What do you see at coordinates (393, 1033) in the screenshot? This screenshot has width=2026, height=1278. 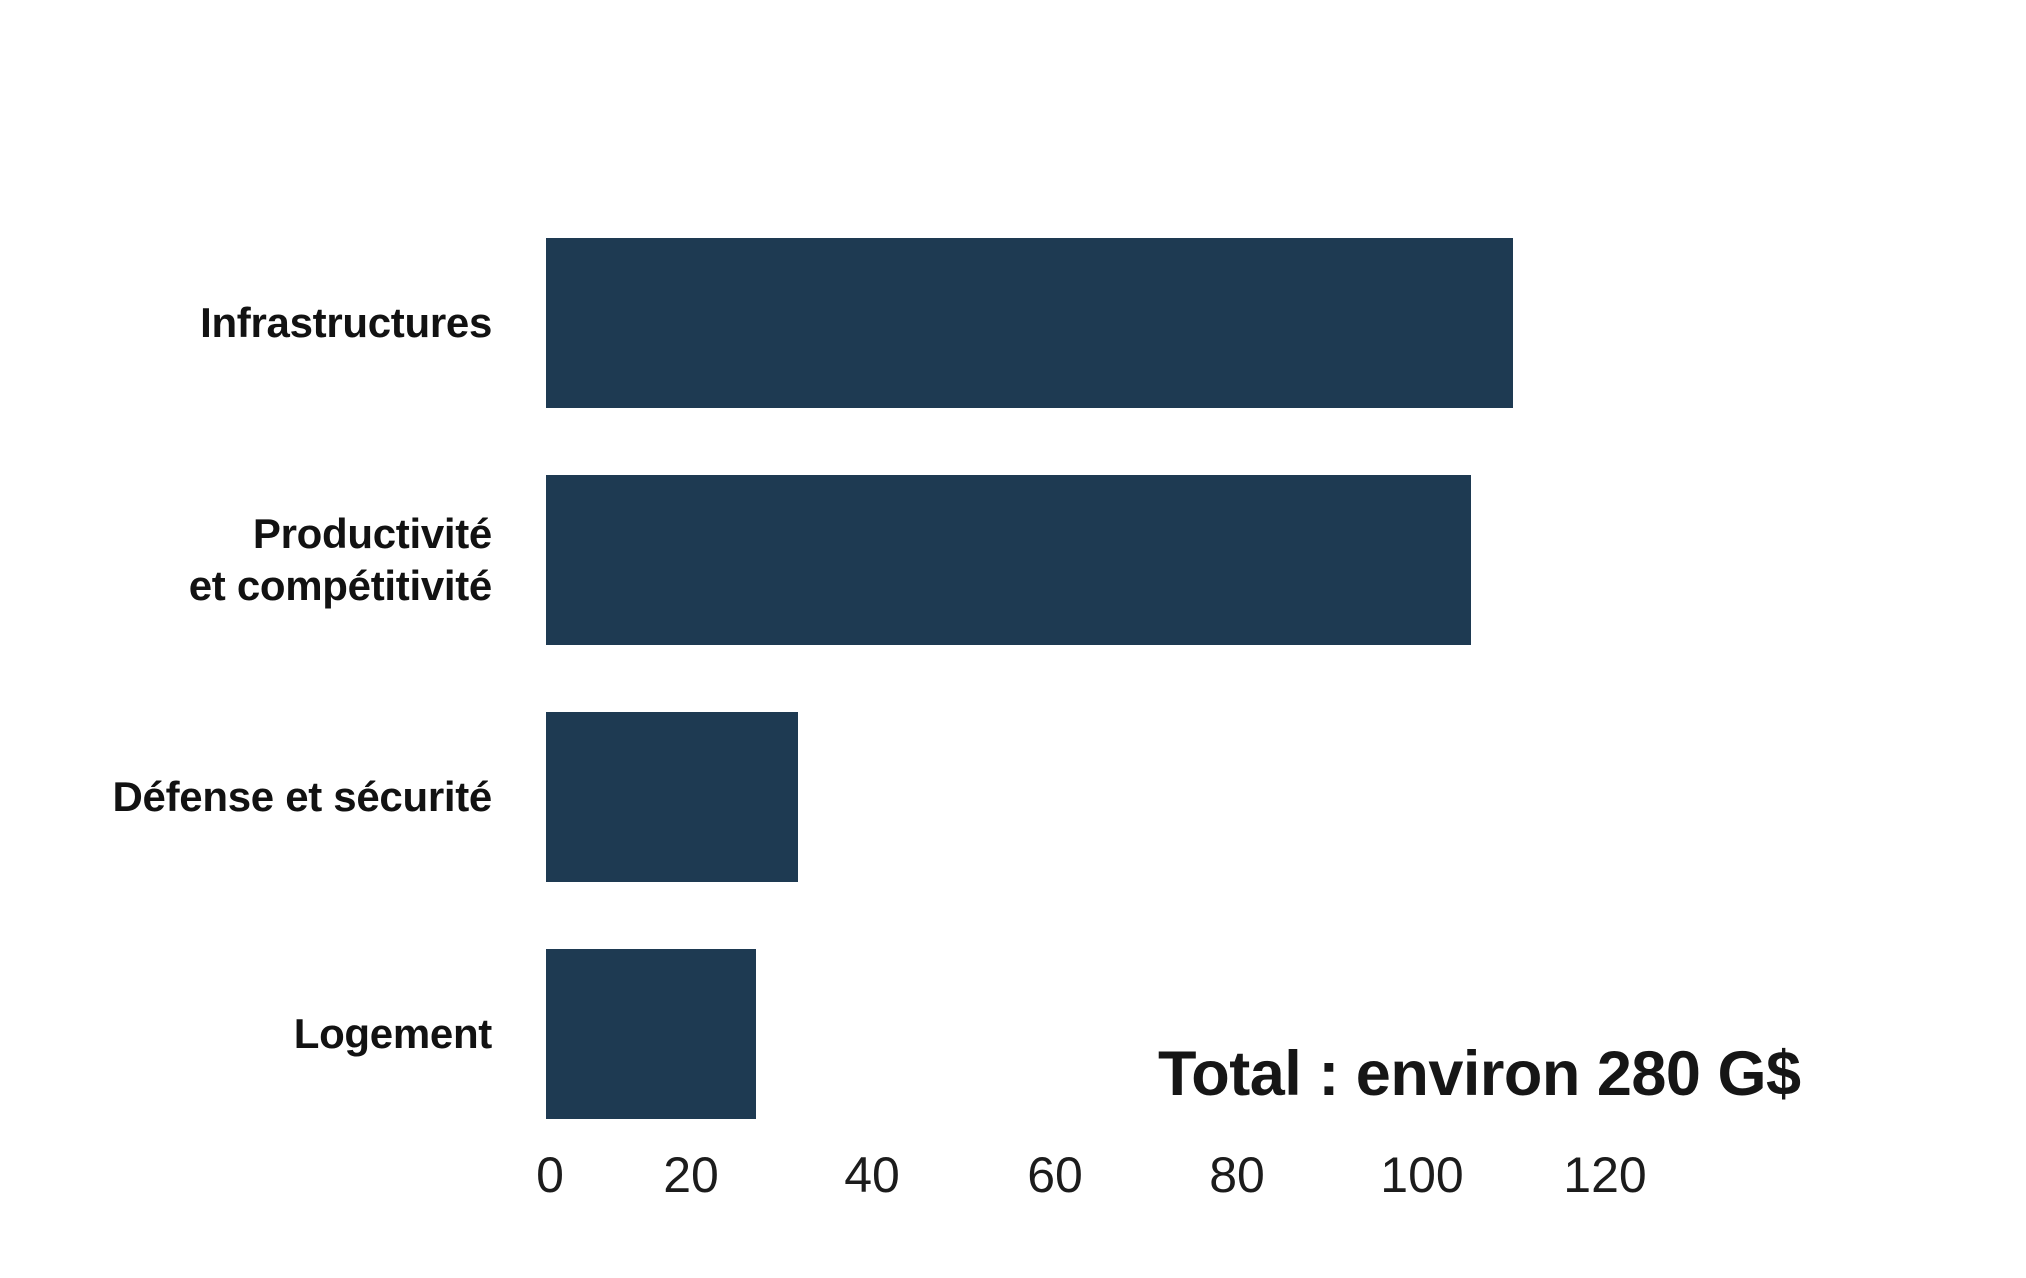 I see `category-label-logement: Logement` at bounding box center [393, 1033].